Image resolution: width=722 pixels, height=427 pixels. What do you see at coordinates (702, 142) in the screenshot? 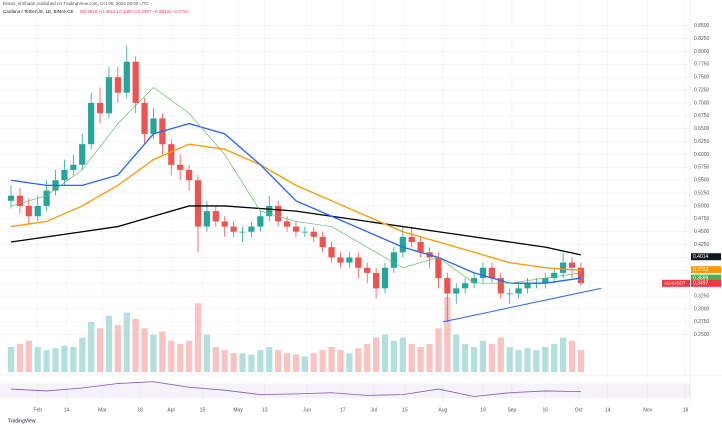
I see `y-tick-label: 0.6250` at bounding box center [702, 142].